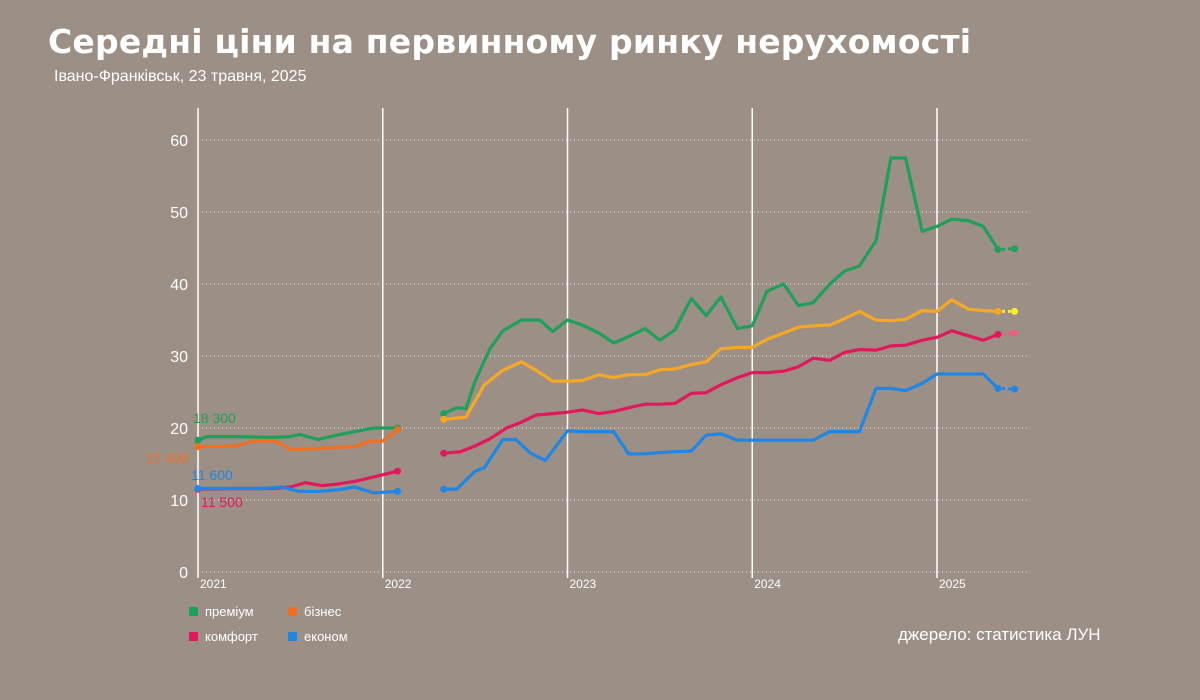  What do you see at coordinates (214, 418) in the screenshot?
I see `value-annotation: 18 300` at bounding box center [214, 418].